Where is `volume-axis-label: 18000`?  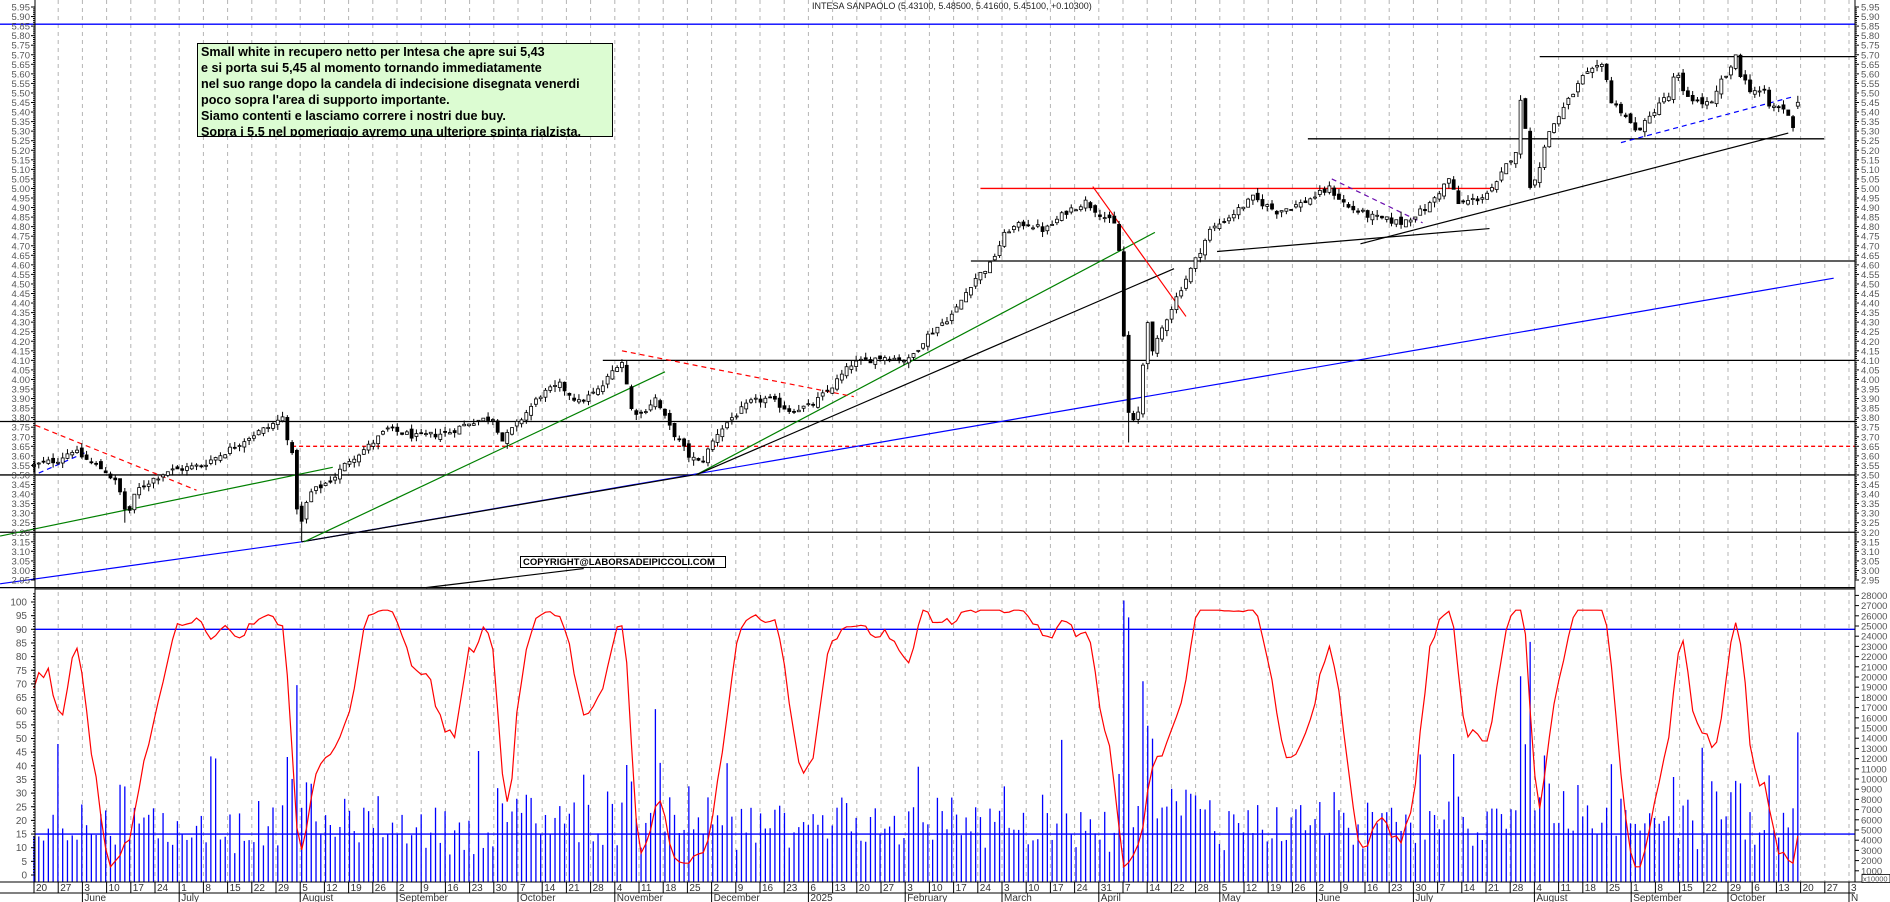 volume-axis-label: 18000 is located at coordinates (1874, 698).